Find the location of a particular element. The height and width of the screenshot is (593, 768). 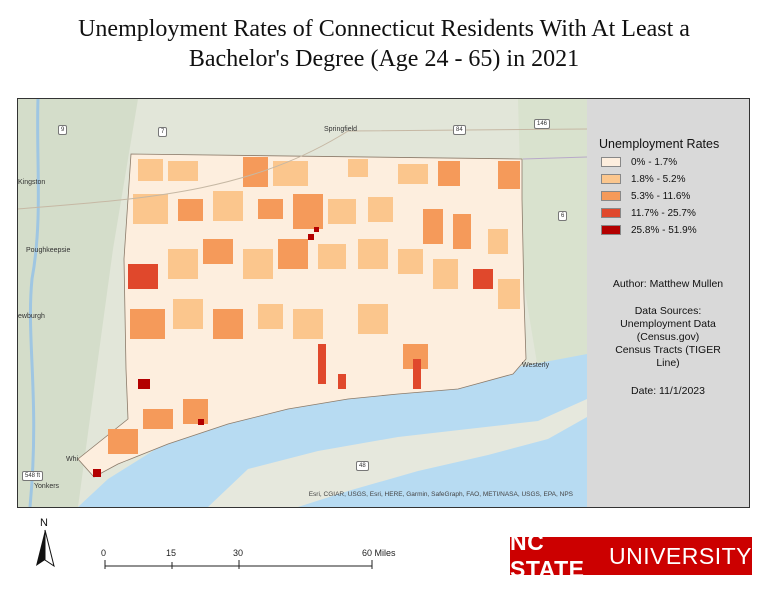

title-line-2: Bachelor's Degree (Age 24 - 65) in 2021 is located at coordinates (384, 59).